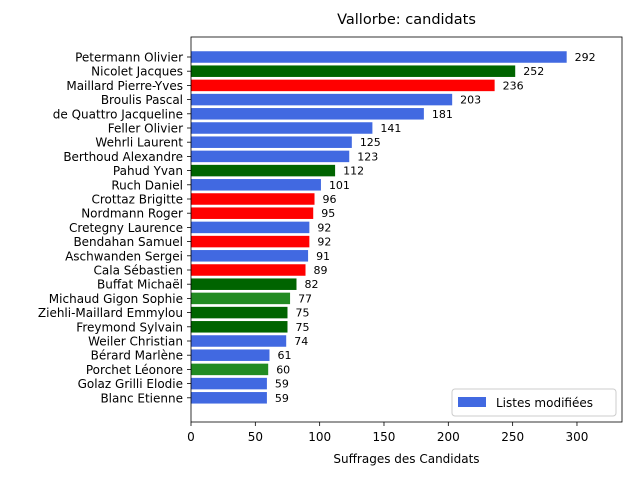 The image size is (640, 480). I want to click on bar-value-label: 203, so click(470, 100).